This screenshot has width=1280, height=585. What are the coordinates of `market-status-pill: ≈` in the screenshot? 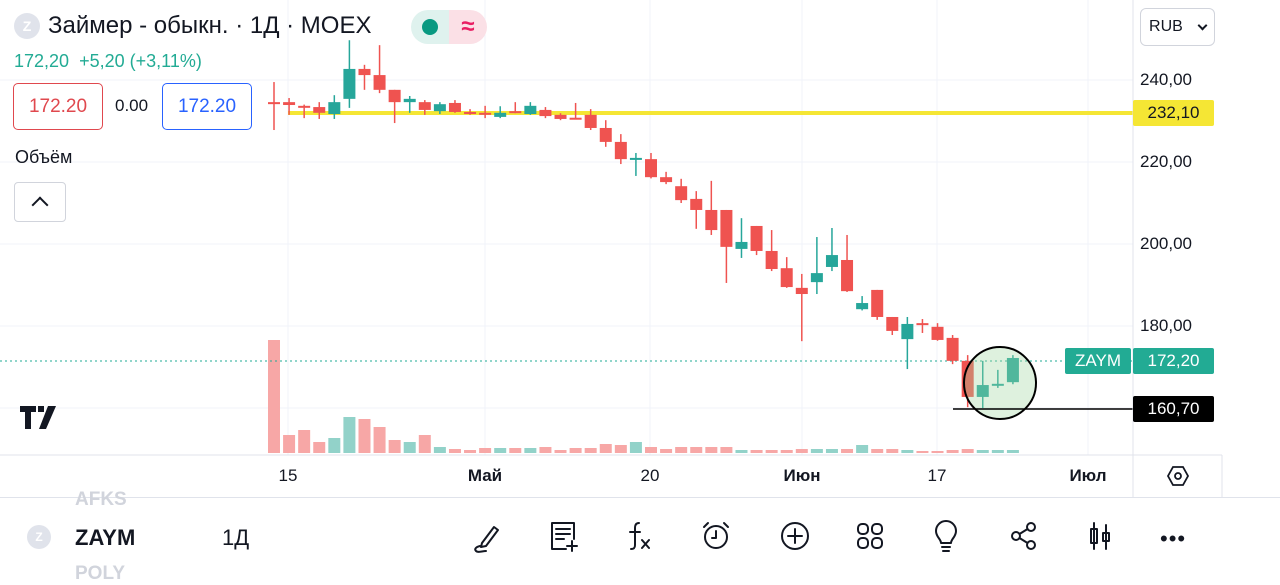 It's located at (449, 27).